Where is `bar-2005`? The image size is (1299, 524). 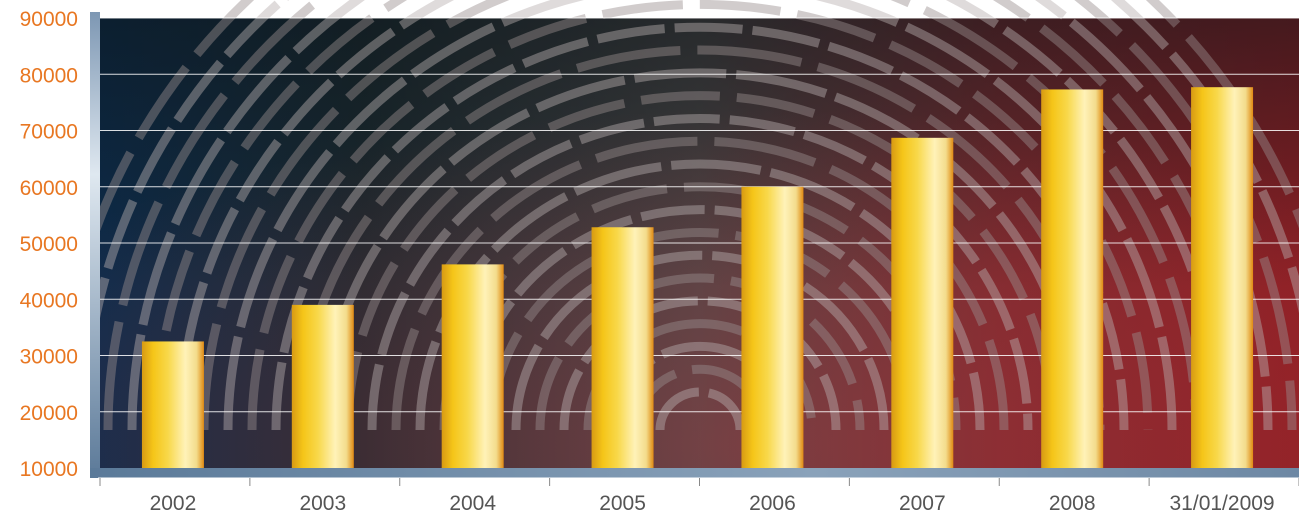 bar-2005 is located at coordinates (622, 347).